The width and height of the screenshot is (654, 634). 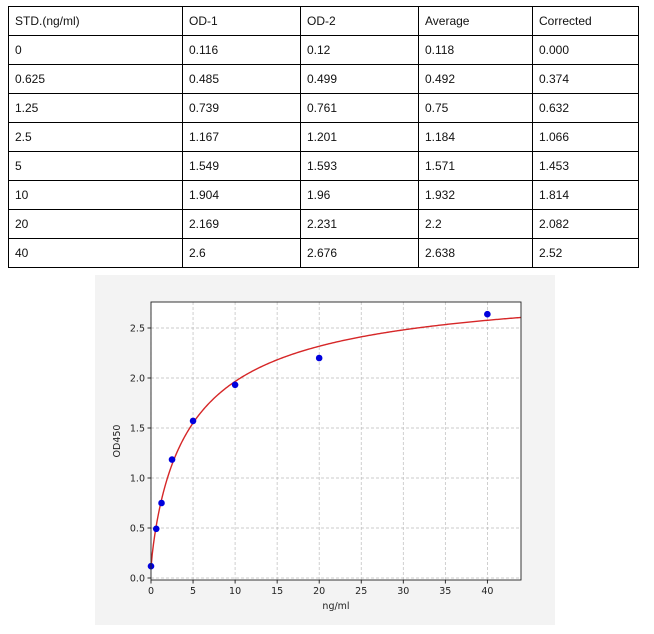 I want to click on table-cell: 1.96, so click(x=359, y=195).